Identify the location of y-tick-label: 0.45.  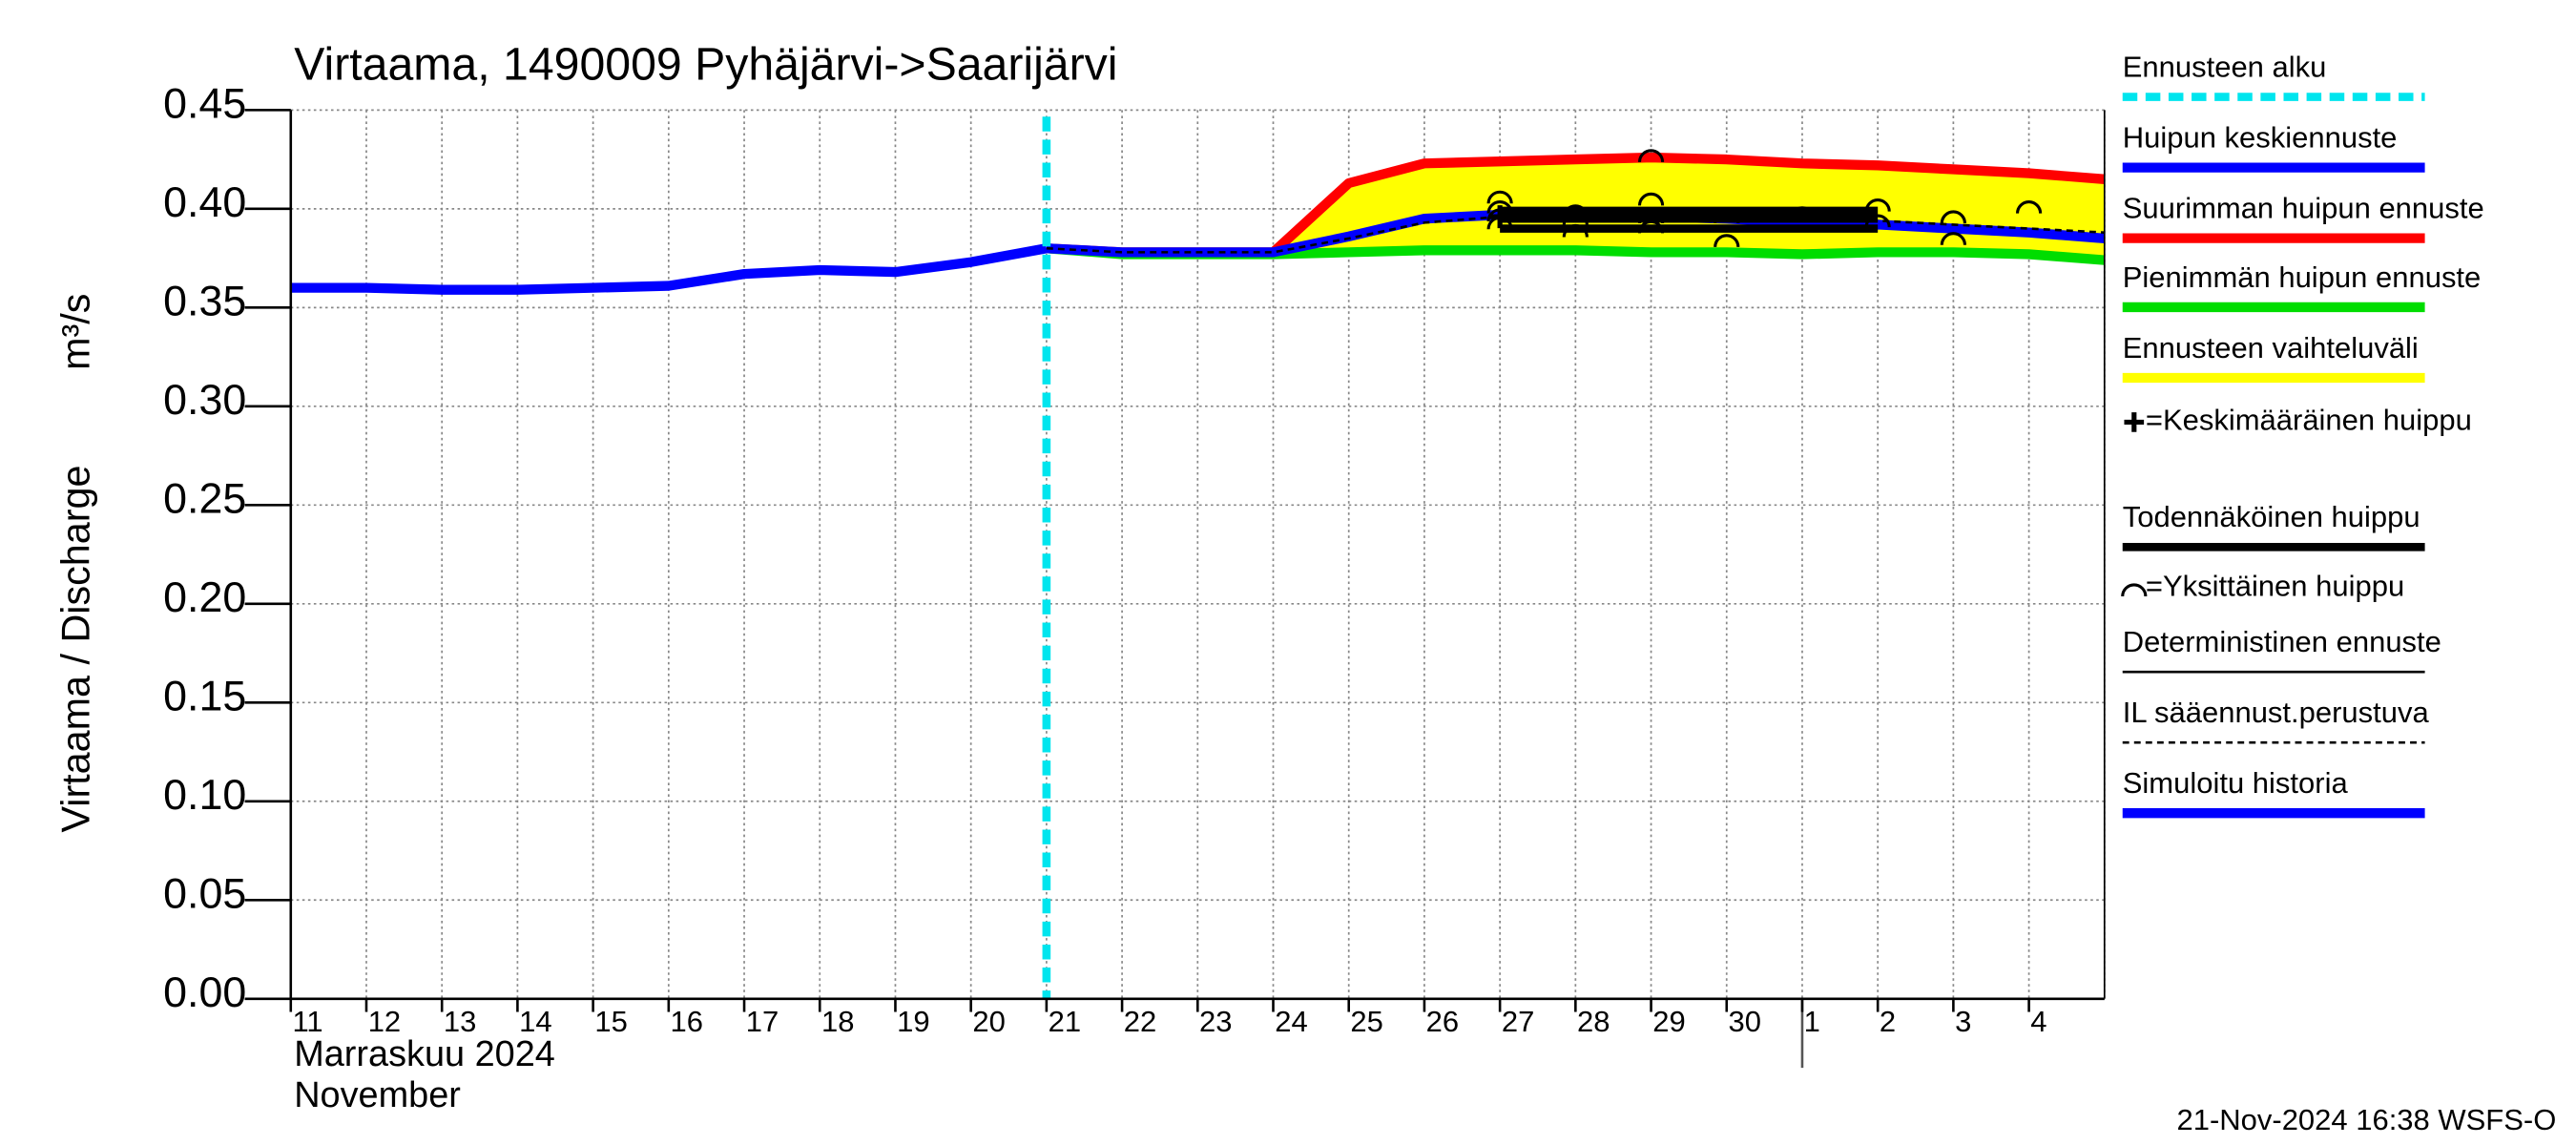
(204, 104).